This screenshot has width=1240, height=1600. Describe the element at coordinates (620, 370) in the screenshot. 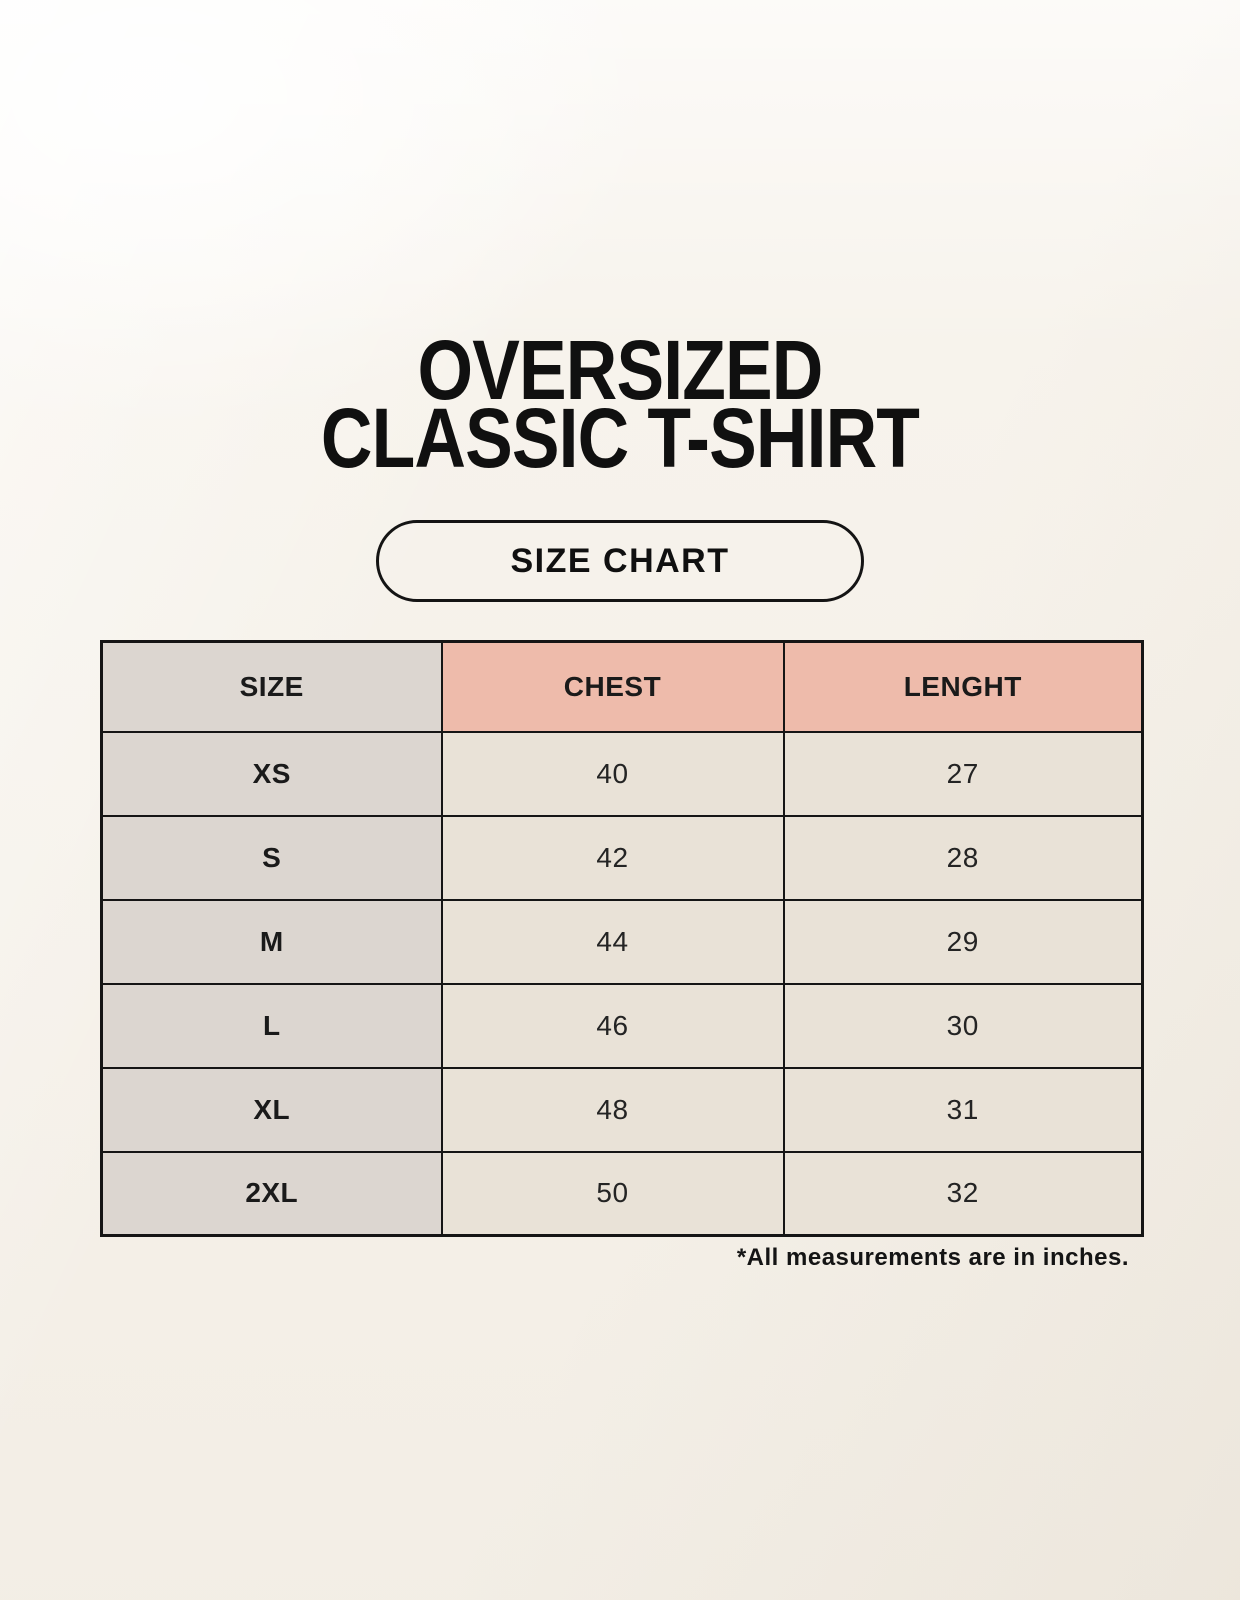

I see `page-title-line-1: OVERSIZED` at that location.